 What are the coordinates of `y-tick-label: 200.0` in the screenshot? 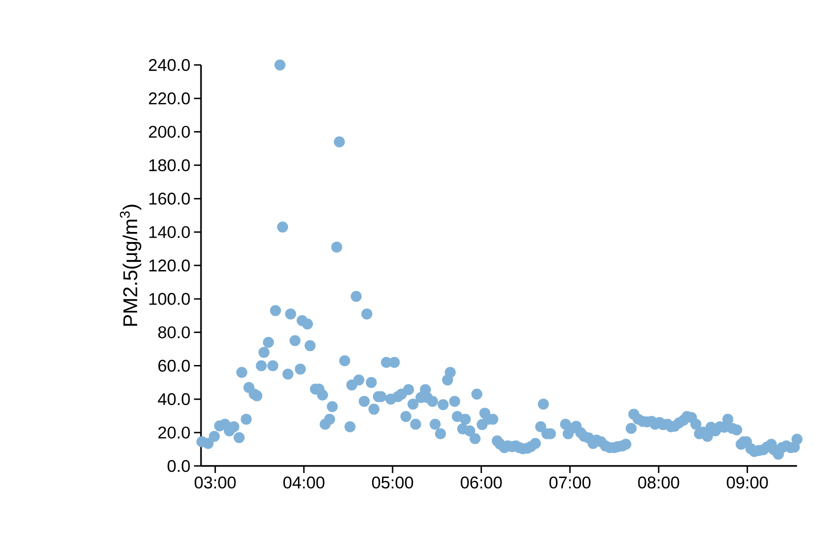 It's located at (169, 132).